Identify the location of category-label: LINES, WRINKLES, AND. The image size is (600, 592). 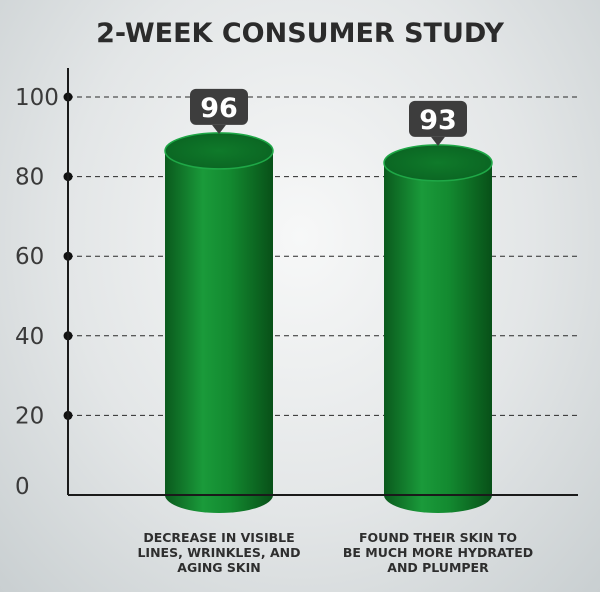
(218, 552).